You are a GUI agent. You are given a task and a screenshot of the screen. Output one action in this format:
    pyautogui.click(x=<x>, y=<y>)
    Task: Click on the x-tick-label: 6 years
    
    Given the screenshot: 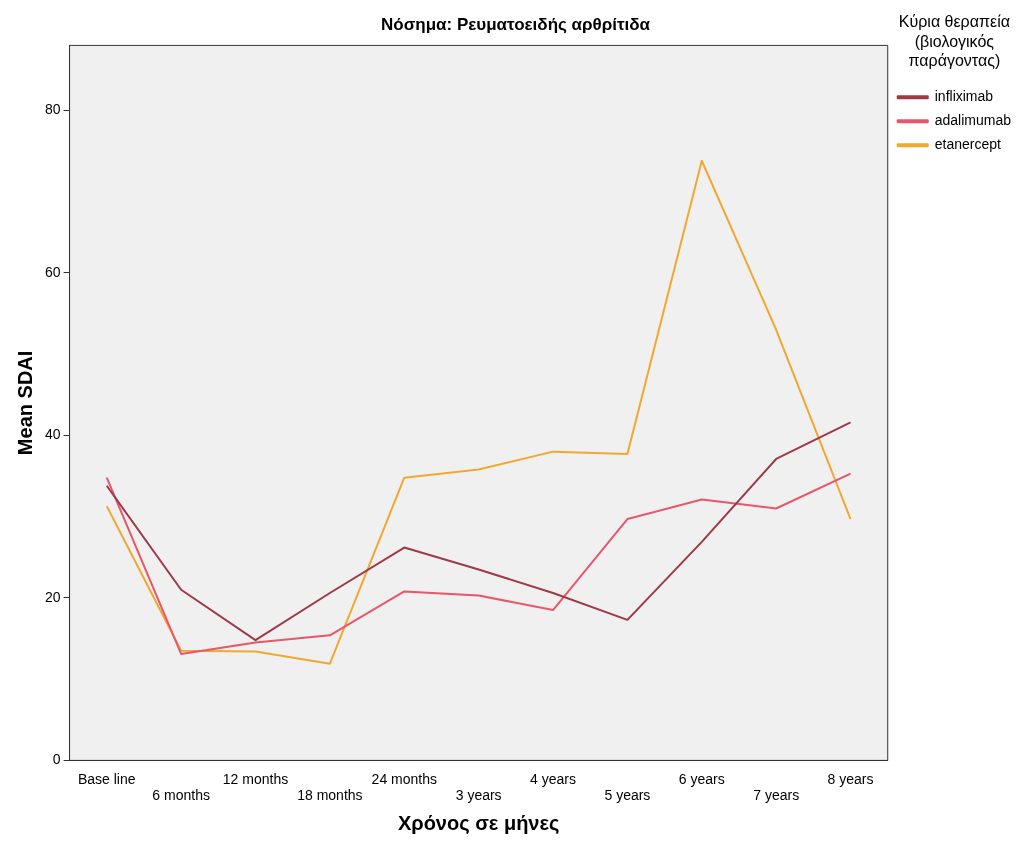 What is the action you would take?
    pyautogui.click(x=701, y=778)
    